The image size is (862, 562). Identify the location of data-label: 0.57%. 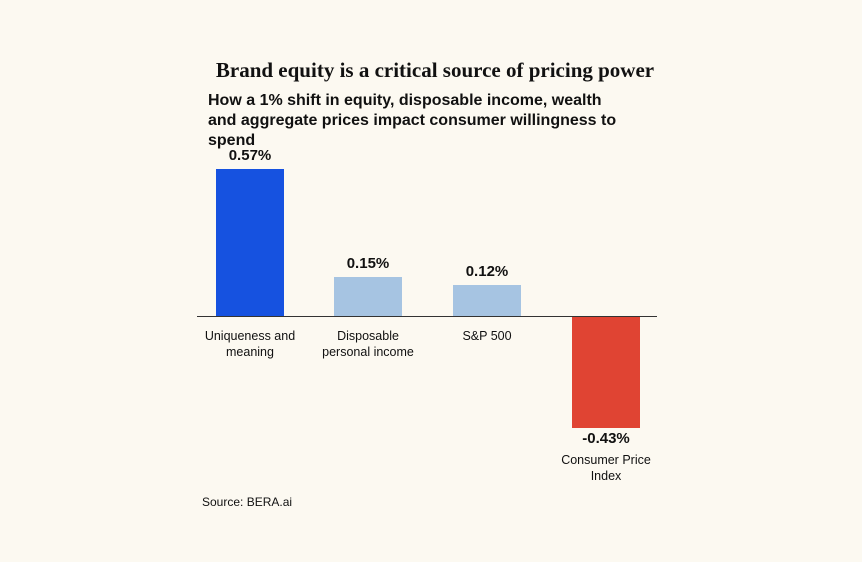
(250, 155).